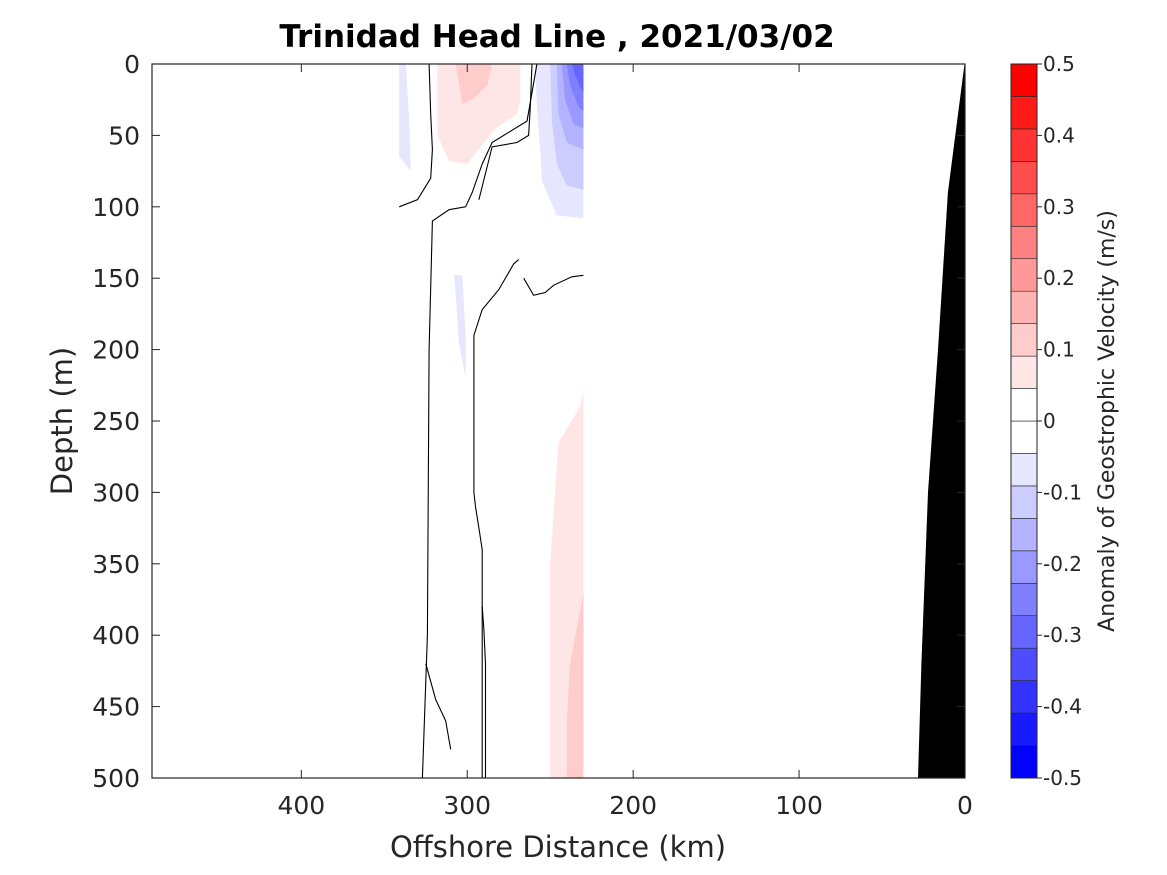 The height and width of the screenshot is (875, 1167). Describe the element at coordinates (116, 778) in the screenshot. I see `y-tick-label: 500` at that location.